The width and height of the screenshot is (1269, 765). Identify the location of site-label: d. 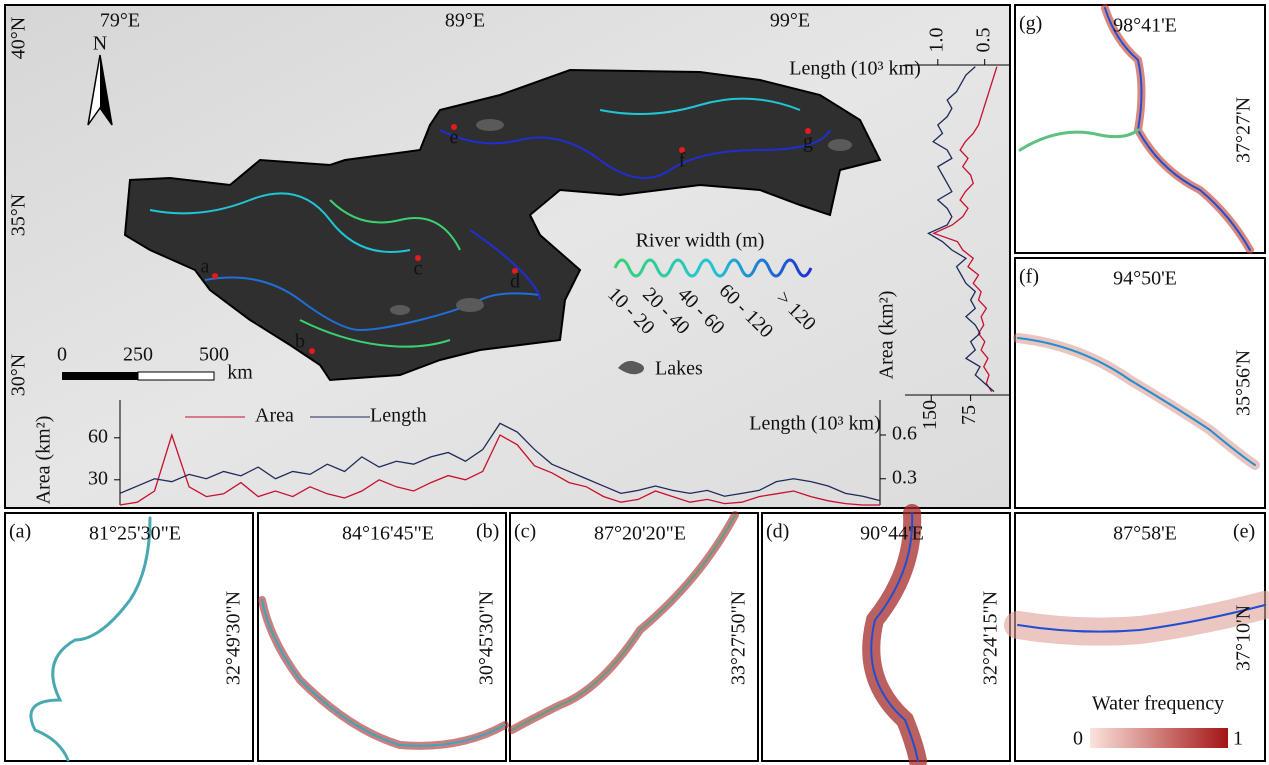
(515, 282).